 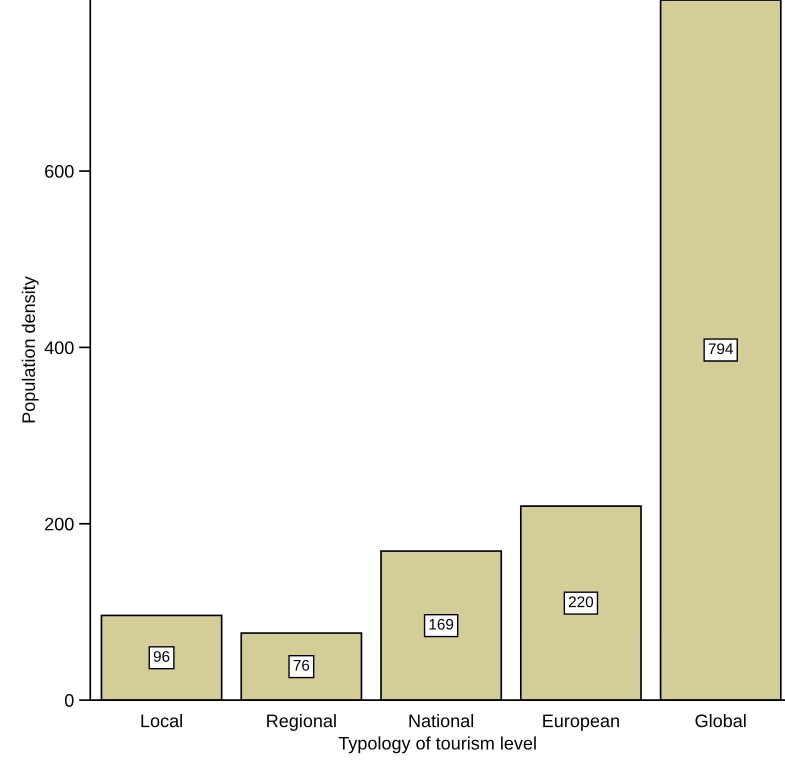 What do you see at coordinates (581, 722) in the screenshot?
I see `x-tick-label: European` at bounding box center [581, 722].